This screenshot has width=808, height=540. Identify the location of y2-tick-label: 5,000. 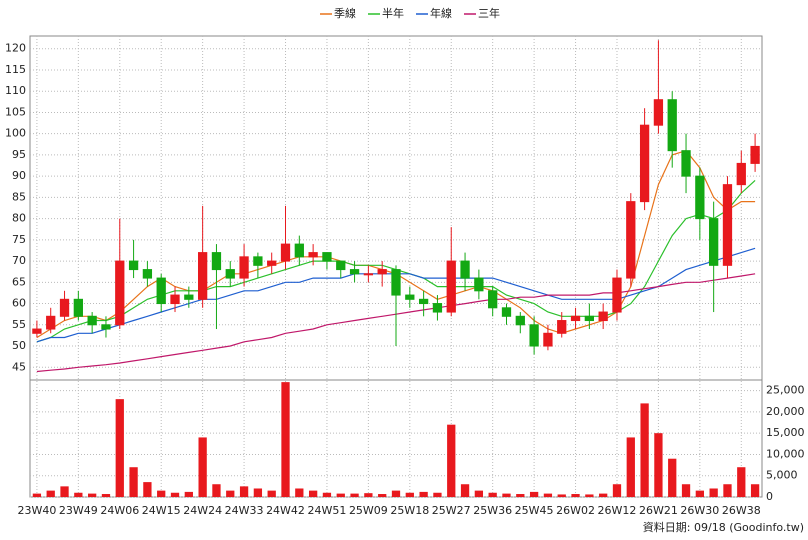
(782, 475).